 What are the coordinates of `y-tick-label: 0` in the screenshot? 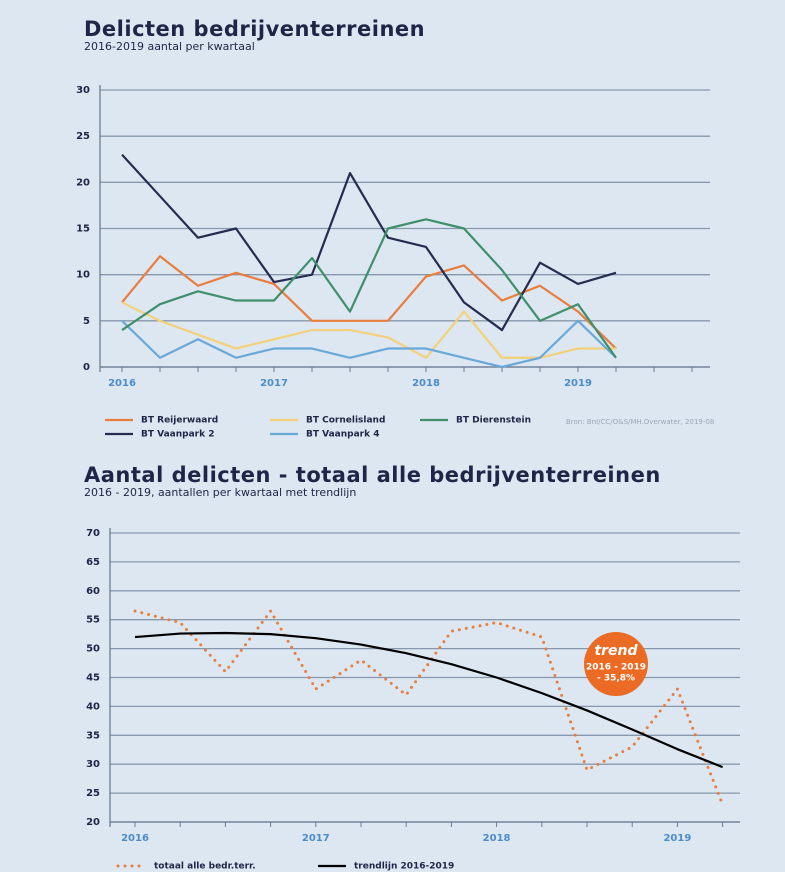 It's located at (86, 367).